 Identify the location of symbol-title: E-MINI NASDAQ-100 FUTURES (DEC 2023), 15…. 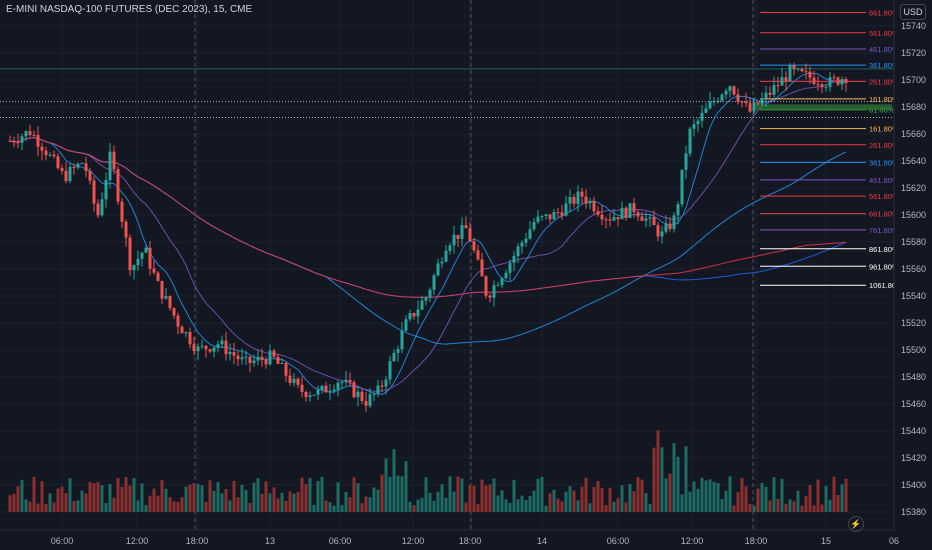
(129, 9).